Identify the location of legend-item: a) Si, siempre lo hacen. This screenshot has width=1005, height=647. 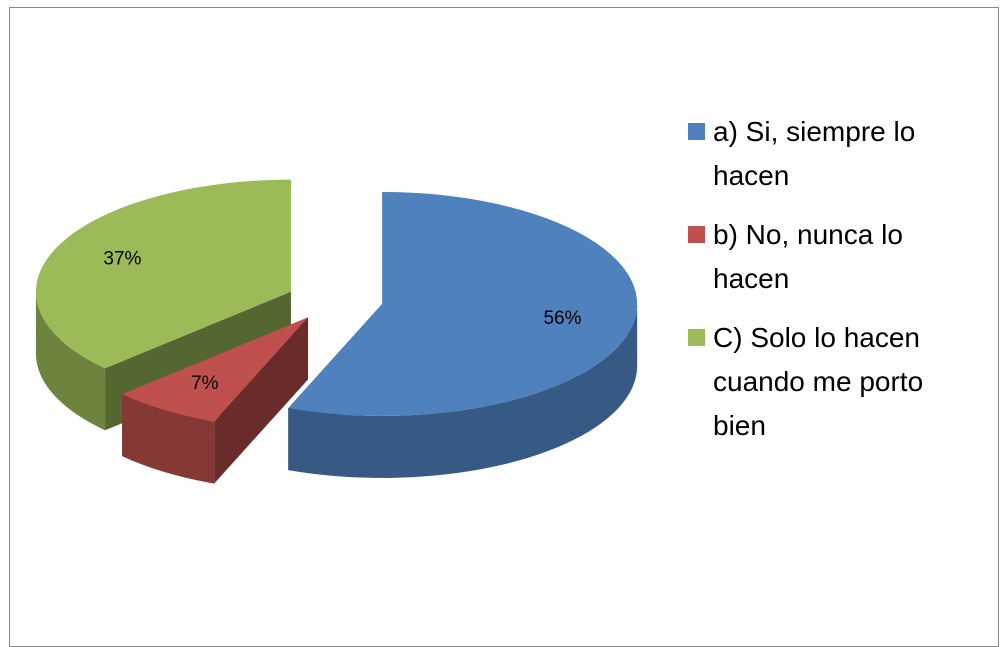
(825, 154).